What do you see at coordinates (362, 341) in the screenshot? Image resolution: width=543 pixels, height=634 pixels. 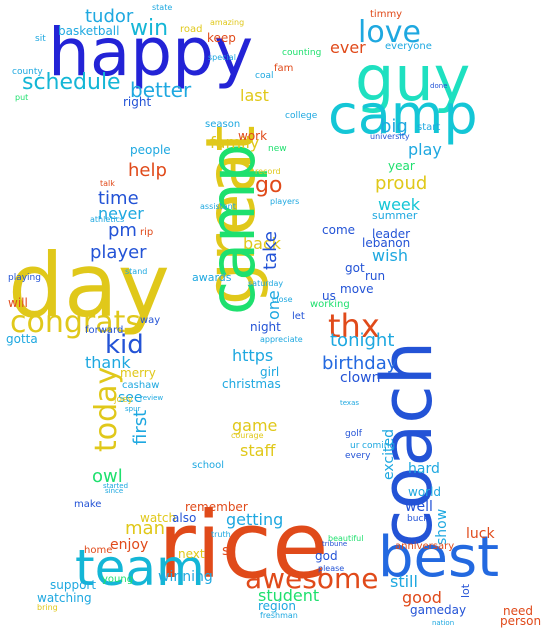 I see `word-tonight: tonight` at bounding box center [362, 341].